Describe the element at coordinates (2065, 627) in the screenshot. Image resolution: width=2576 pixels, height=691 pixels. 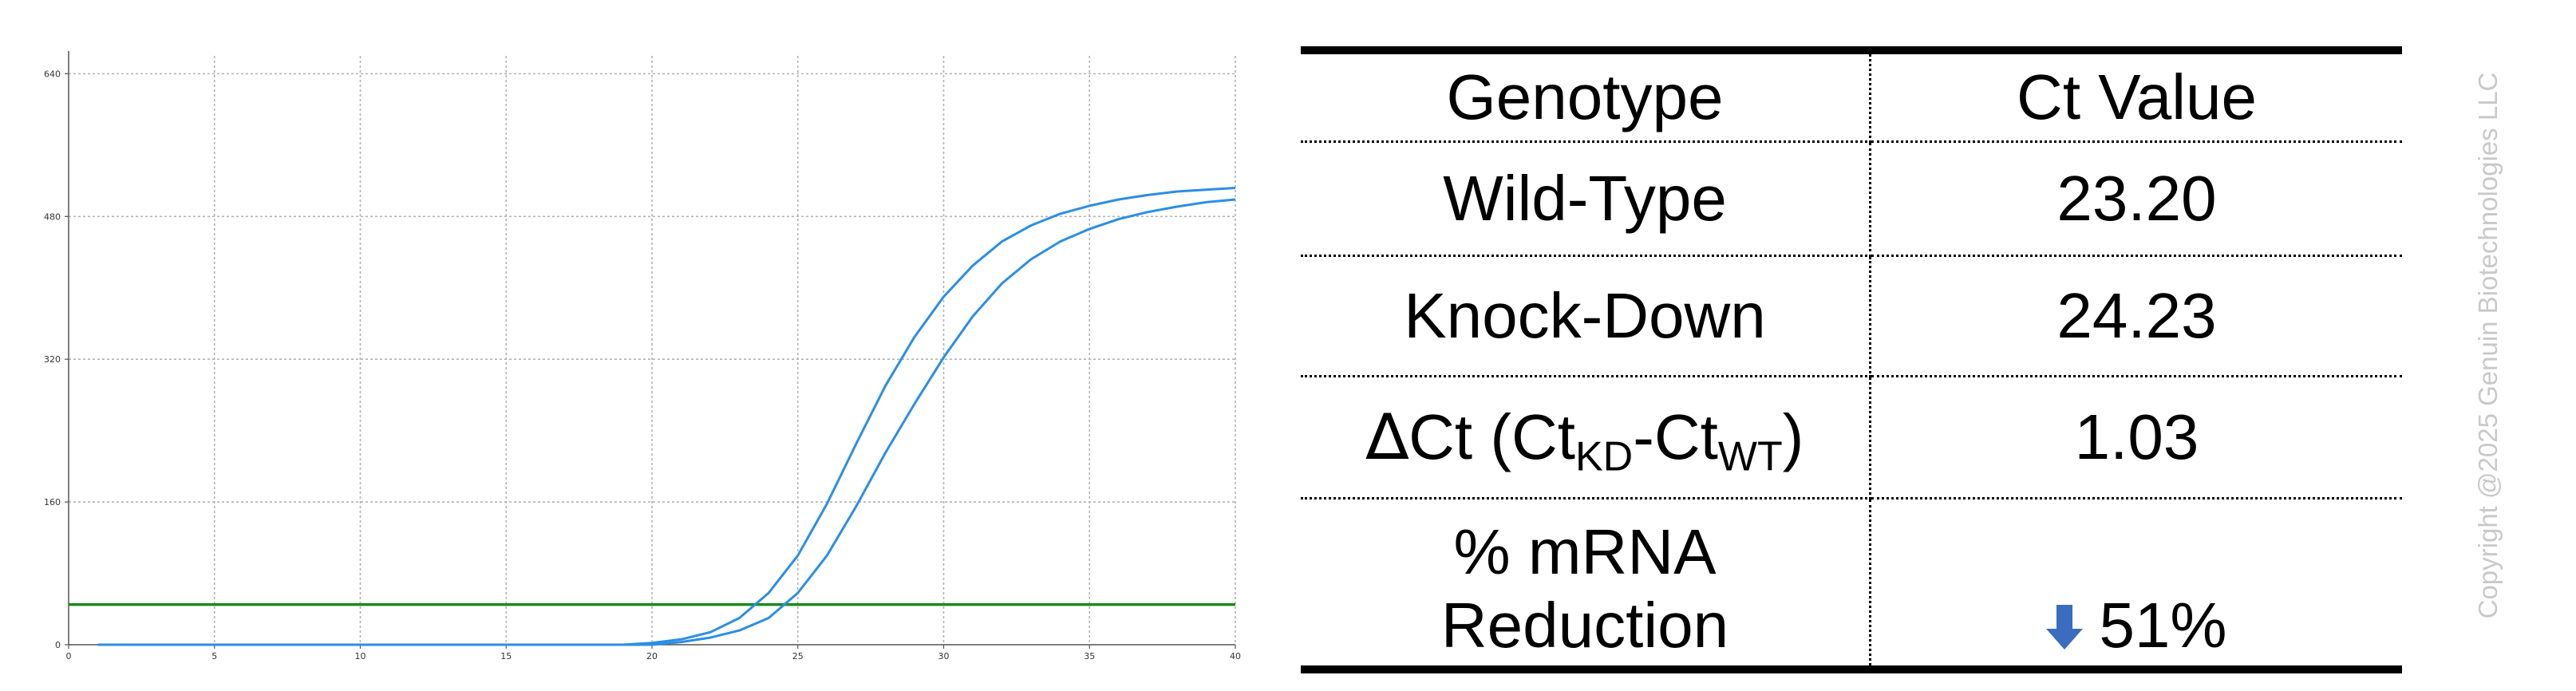
I see `down-arrow-icon` at that location.